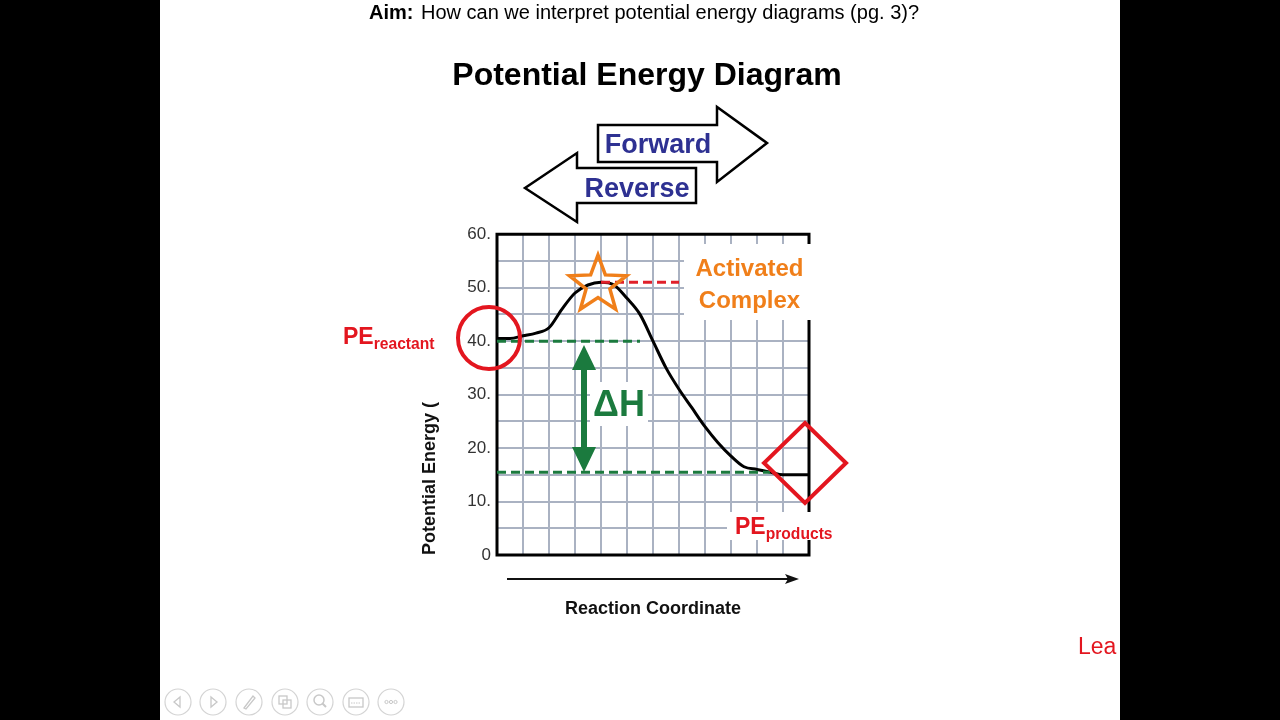 The width and height of the screenshot is (1280, 720). I want to click on annotation: PE$_{products}$, so click(780, 527).